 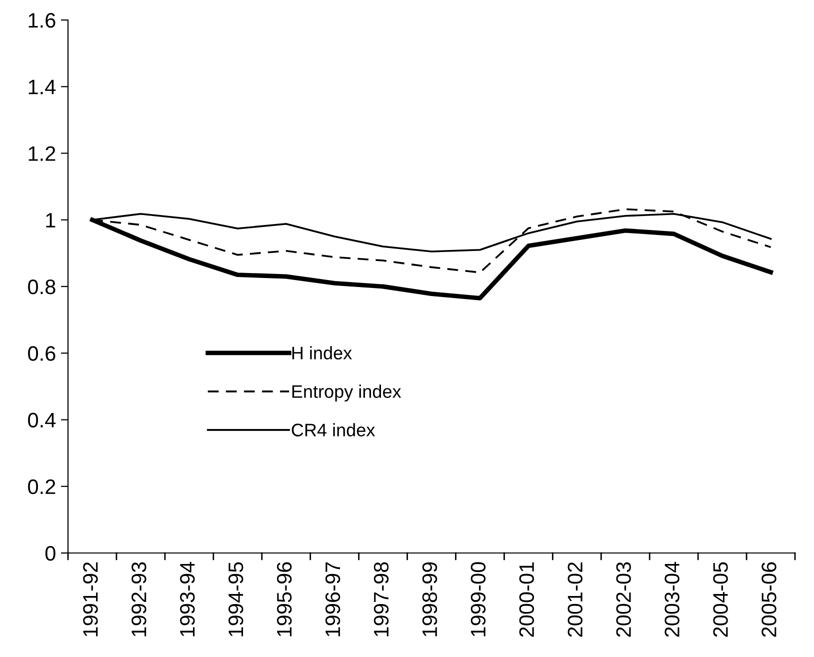 What do you see at coordinates (284, 599) in the screenshot?
I see `x-tick-label: 1995-96` at bounding box center [284, 599].